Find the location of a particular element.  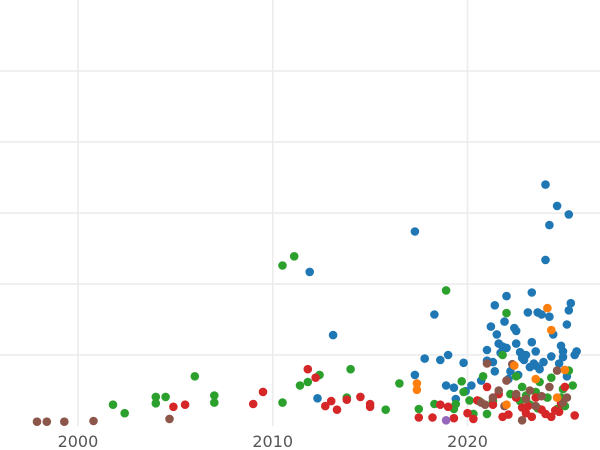

x-axis-tick-labels: 2000 2010 2020 is located at coordinates (273, 441).